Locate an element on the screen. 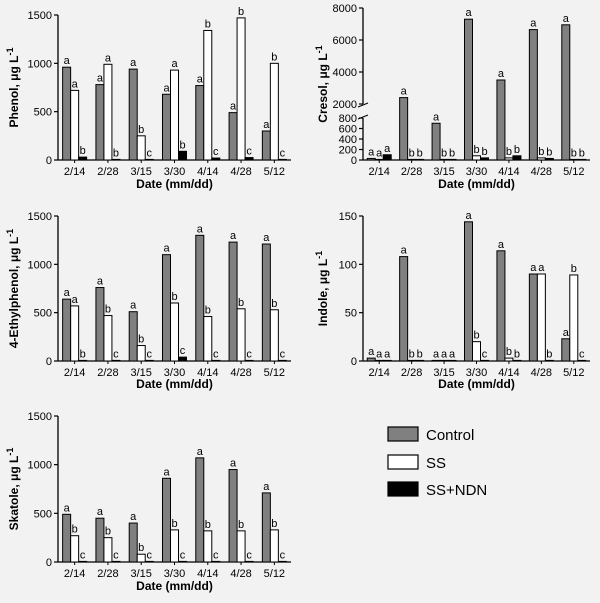 This screenshot has height=603, width=600. legend-swatch-ss-ndn is located at coordinates (403, 489).